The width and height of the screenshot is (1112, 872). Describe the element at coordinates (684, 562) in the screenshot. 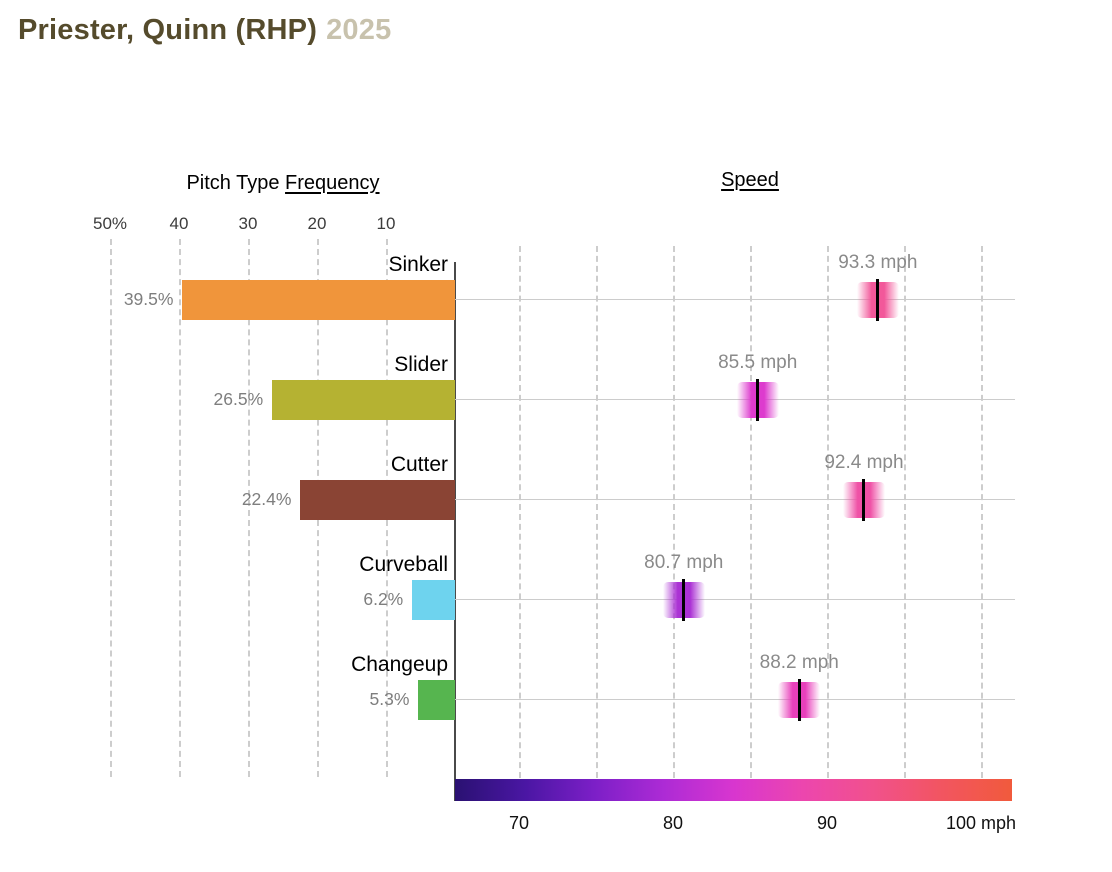

I see `speed-value-label: 80.7 mph` at that location.